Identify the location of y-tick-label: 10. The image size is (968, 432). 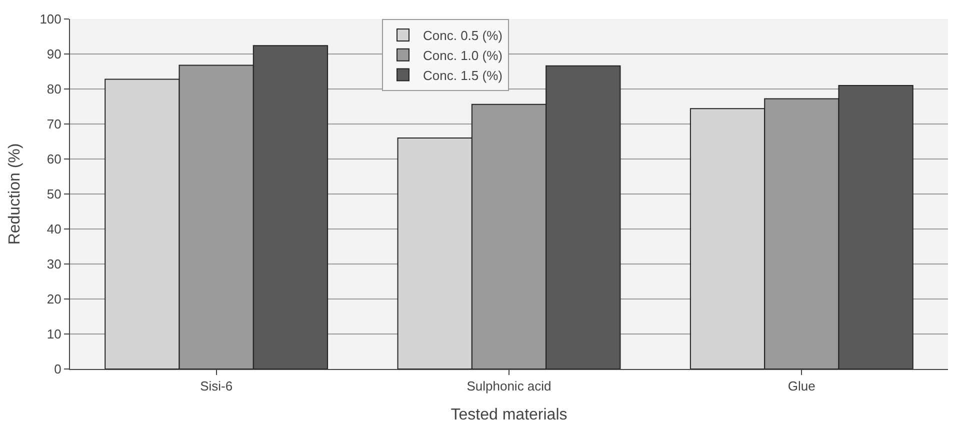
(54, 334).